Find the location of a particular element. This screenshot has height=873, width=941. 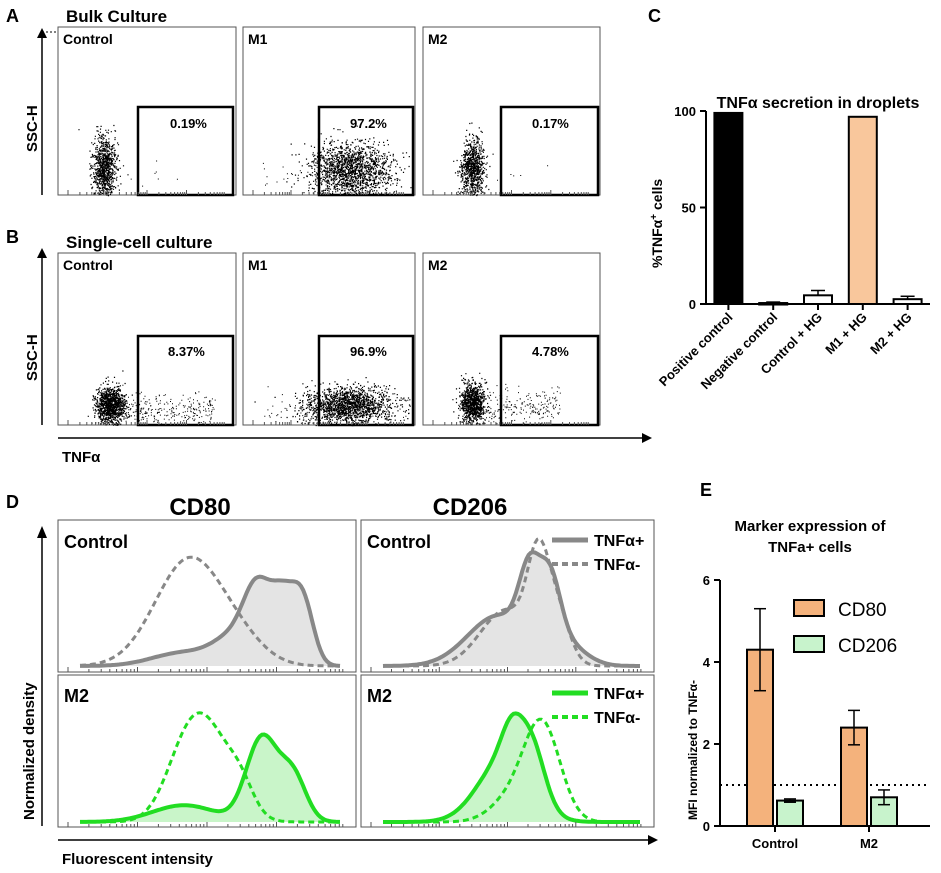

gate-a-m1-pct: 97.2% is located at coordinates (368, 123).